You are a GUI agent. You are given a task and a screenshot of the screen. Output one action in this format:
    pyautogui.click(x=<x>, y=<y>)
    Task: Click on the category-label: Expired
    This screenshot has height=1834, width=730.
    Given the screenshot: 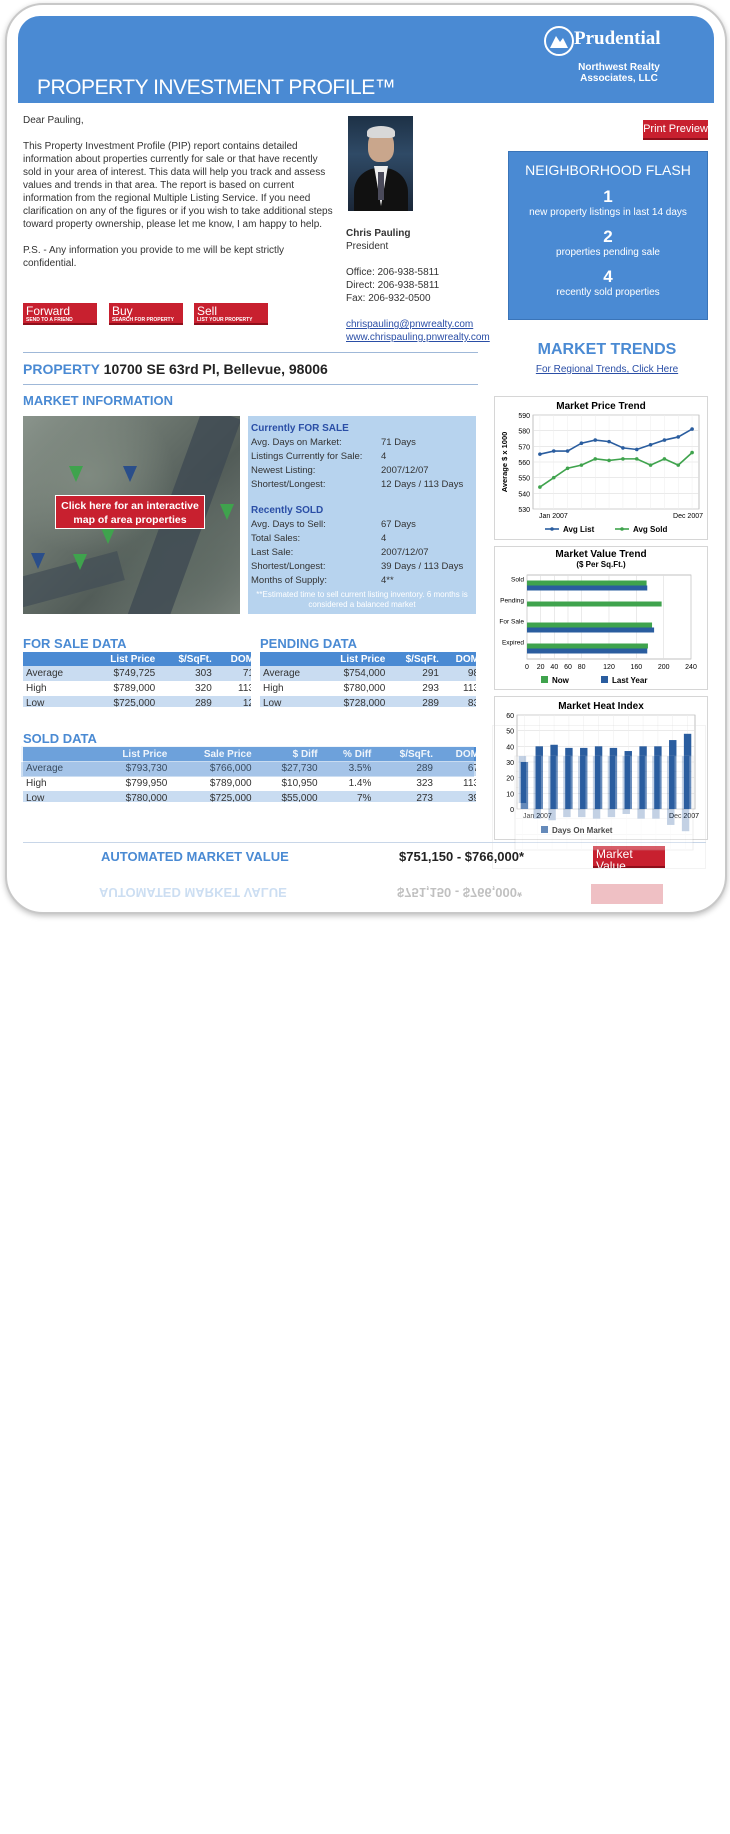 What is the action you would take?
    pyautogui.click(x=513, y=643)
    